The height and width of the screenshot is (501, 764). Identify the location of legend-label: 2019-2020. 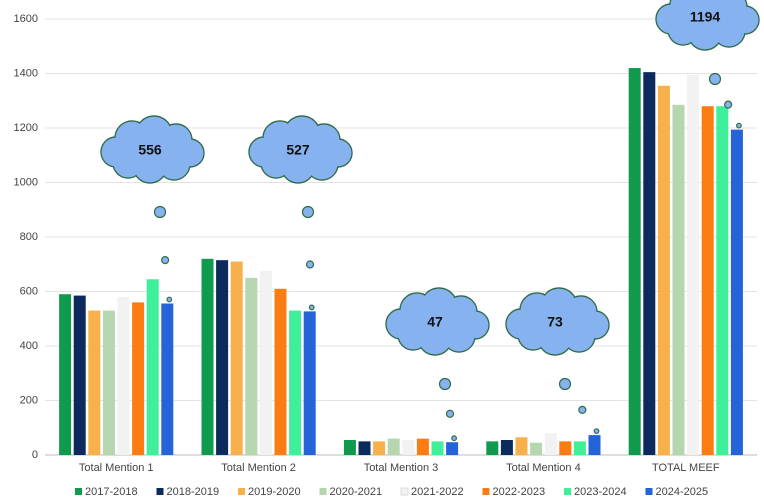
(274, 492).